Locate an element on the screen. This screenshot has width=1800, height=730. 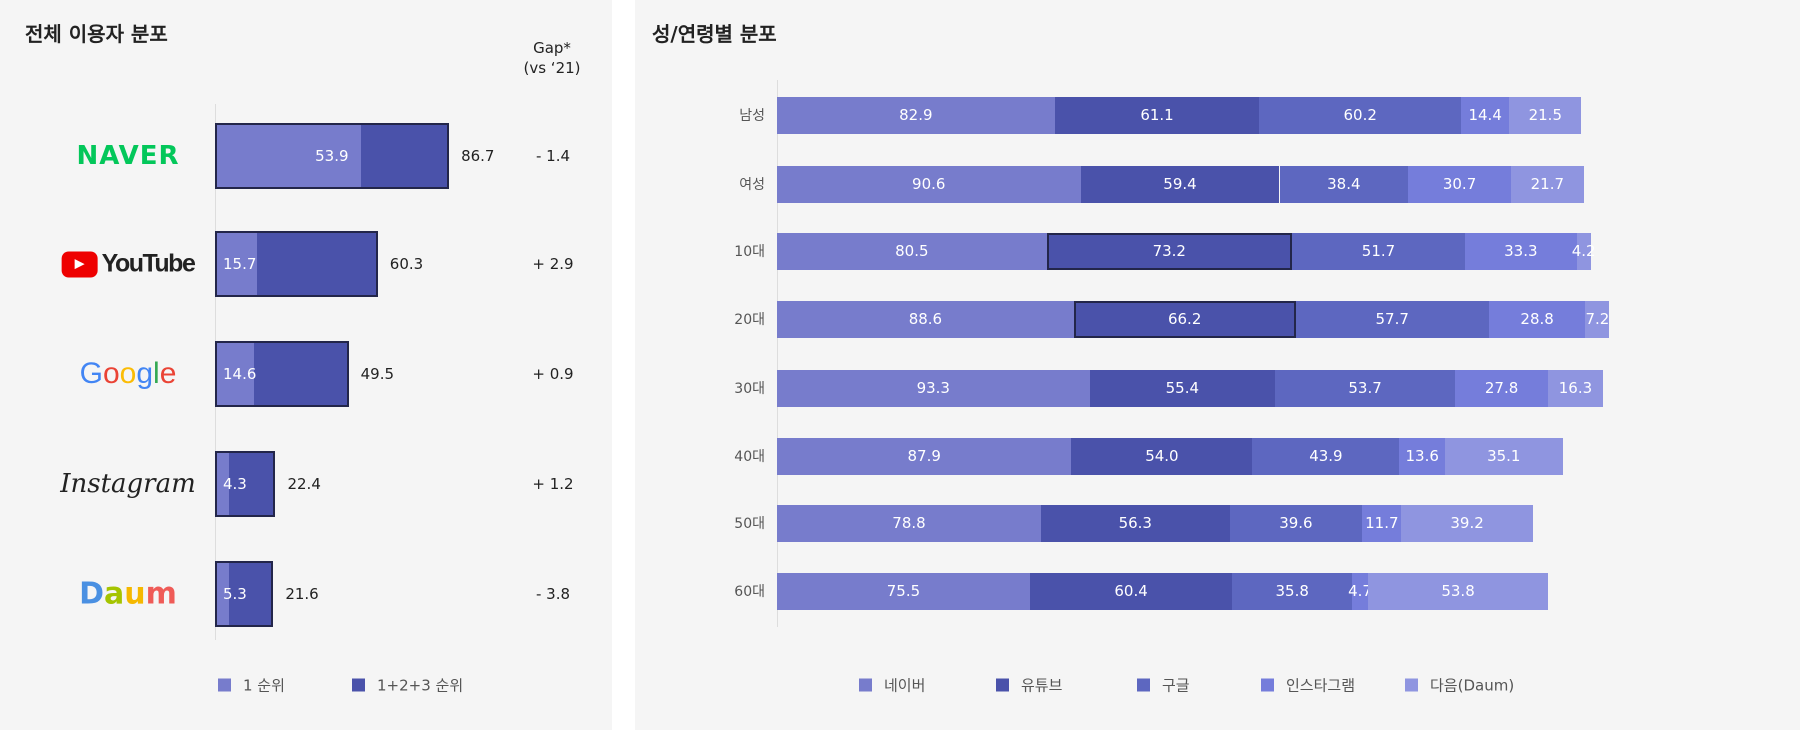
segment-40대-유튜브: 54.0 is located at coordinates (1162, 456).